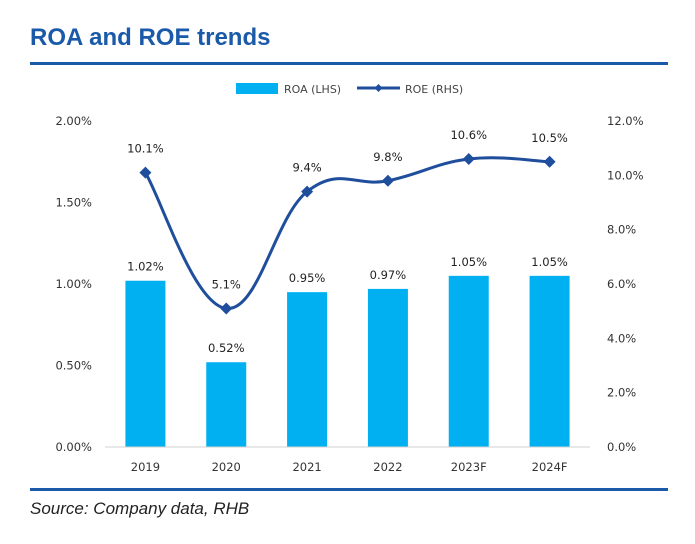 The image size is (695, 544). Describe the element at coordinates (349, 63) in the screenshot. I see `title-rule` at that location.